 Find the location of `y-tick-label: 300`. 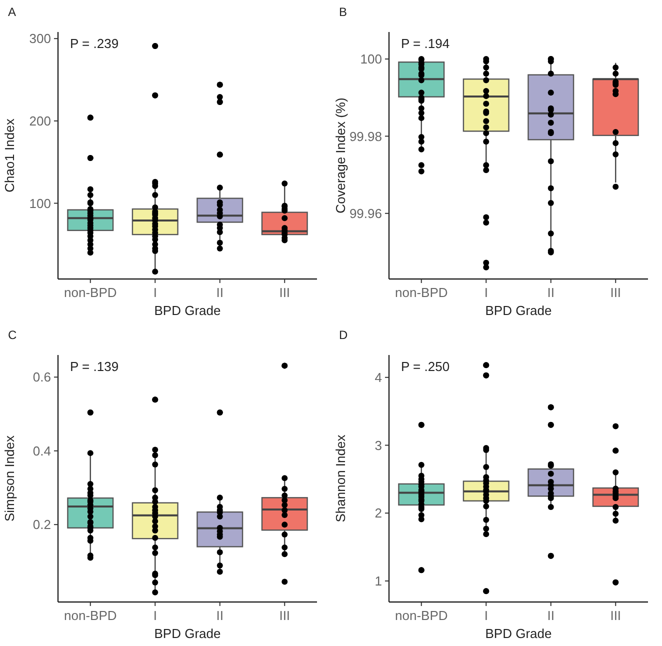

y-tick-label: 300 is located at coordinates (40, 38).